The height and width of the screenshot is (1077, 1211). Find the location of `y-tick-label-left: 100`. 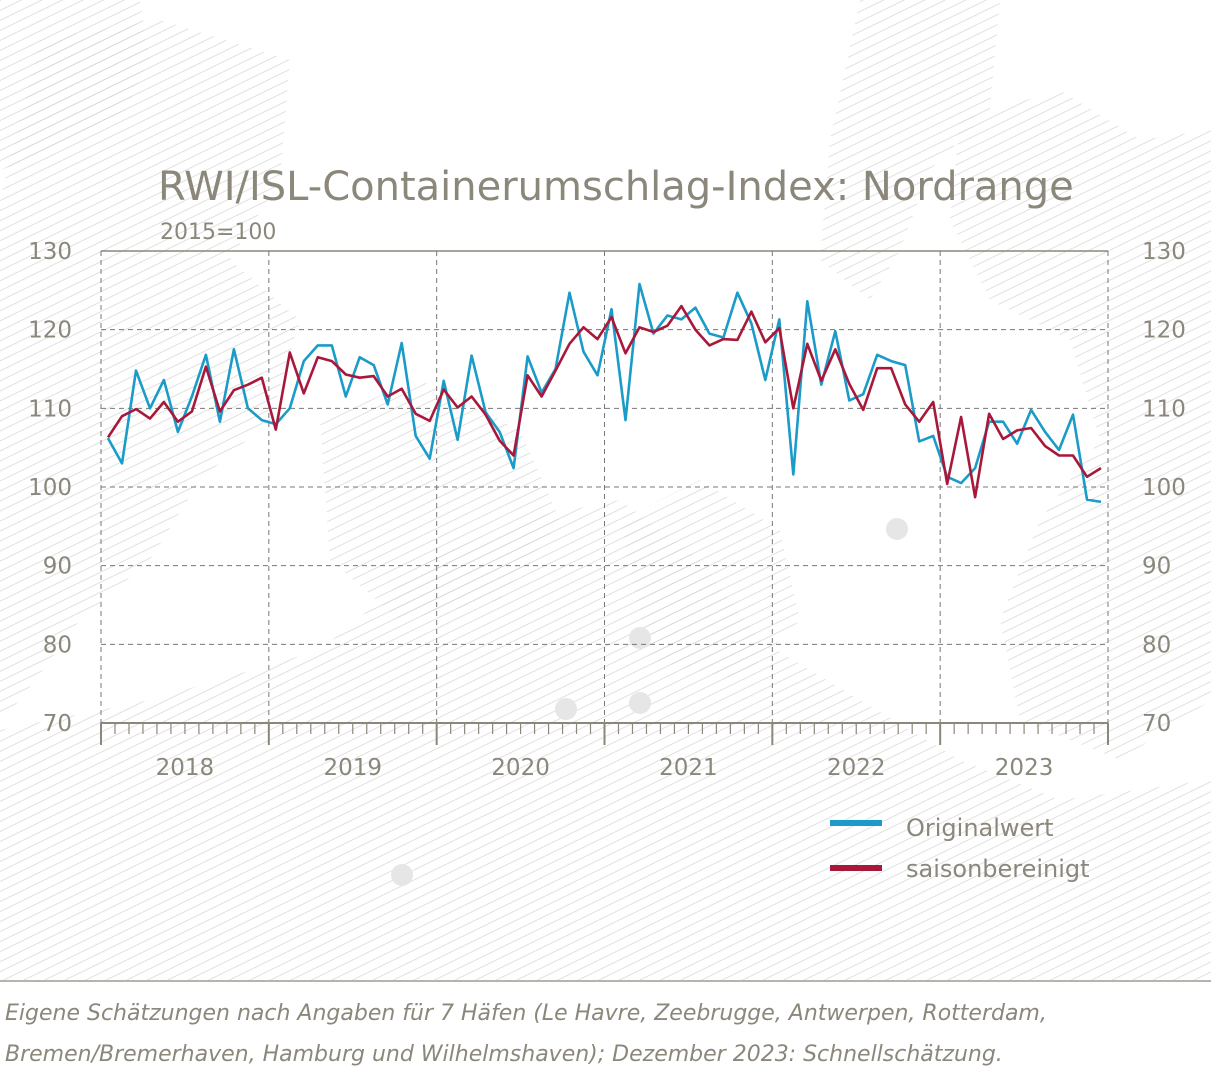

y-tick-label-left: 100 is located at coordinates (50, 488).